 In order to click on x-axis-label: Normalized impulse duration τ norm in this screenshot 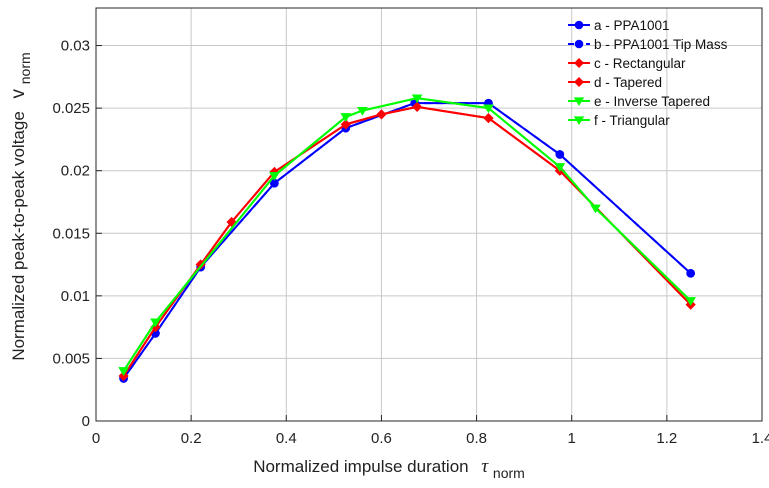, I will do `click(389, 468)`.